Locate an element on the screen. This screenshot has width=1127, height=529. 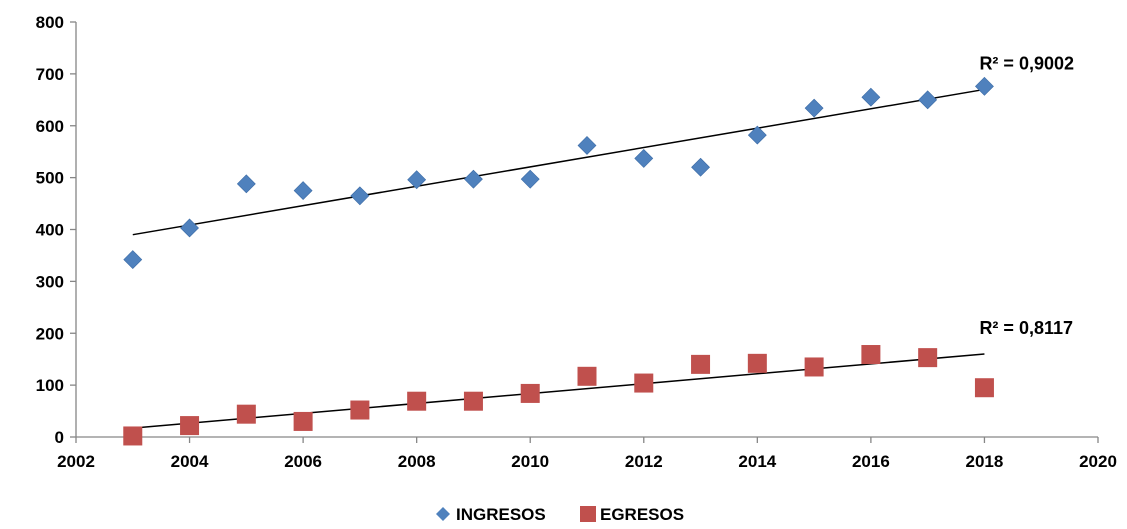
y-tick-label: 700 is located at coordinates (50, 74).